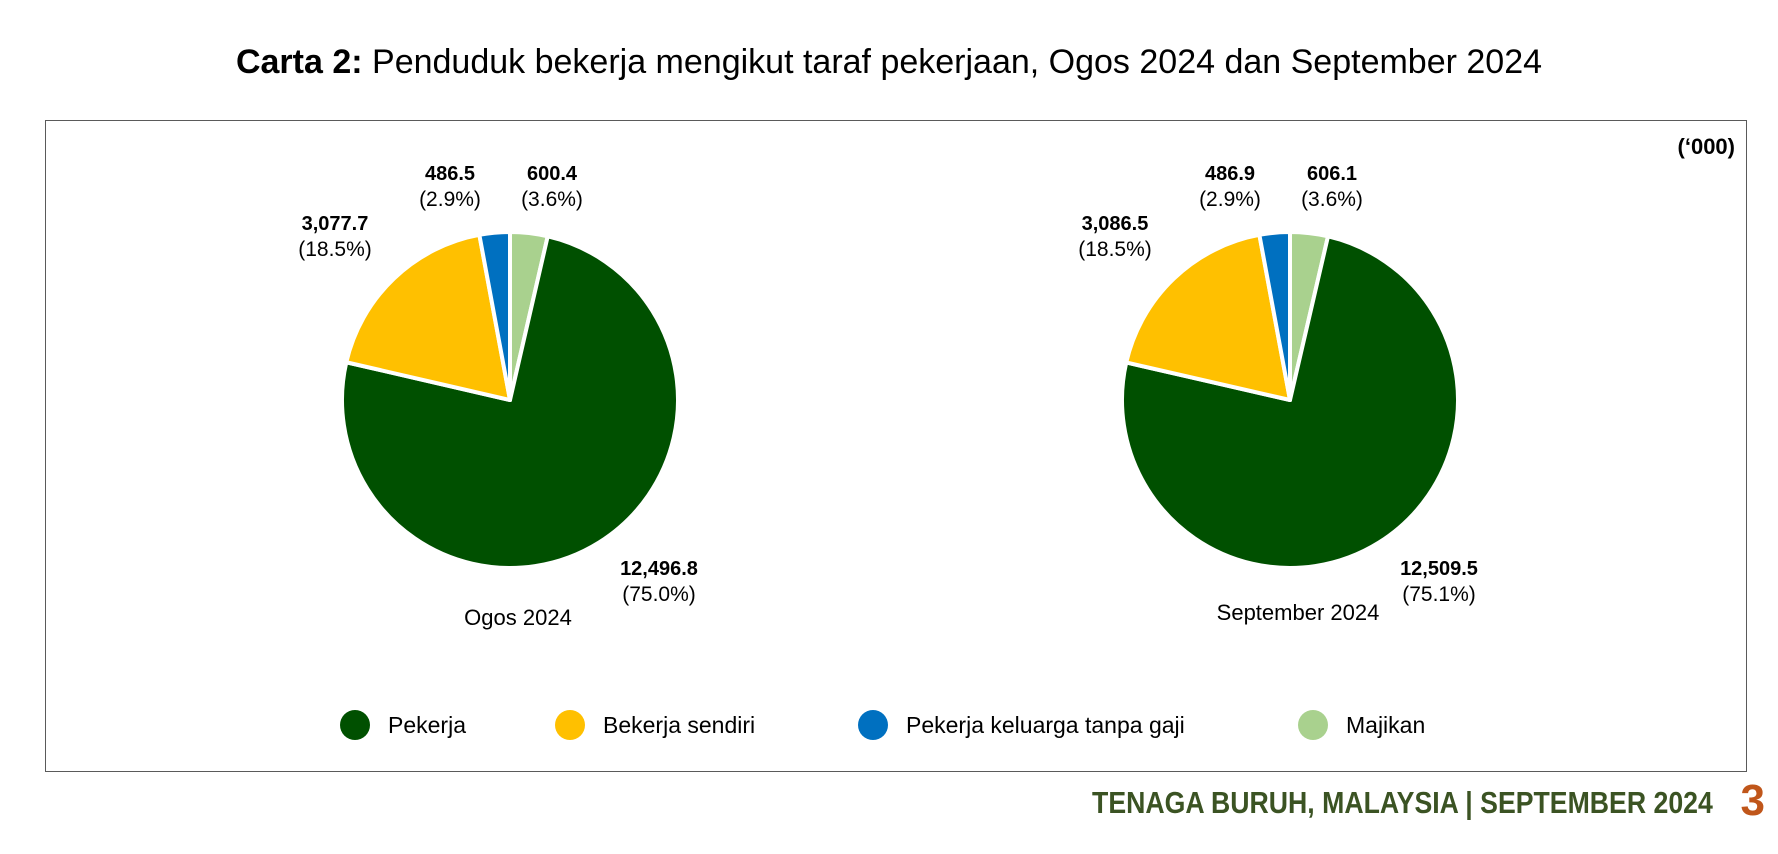 The height and width of the screenshot is (854, 1778). What do you see at coordinates (355, 725) in the screenshot?
I see `legend-swatch-pekerja` at bounding box center [355, 725].